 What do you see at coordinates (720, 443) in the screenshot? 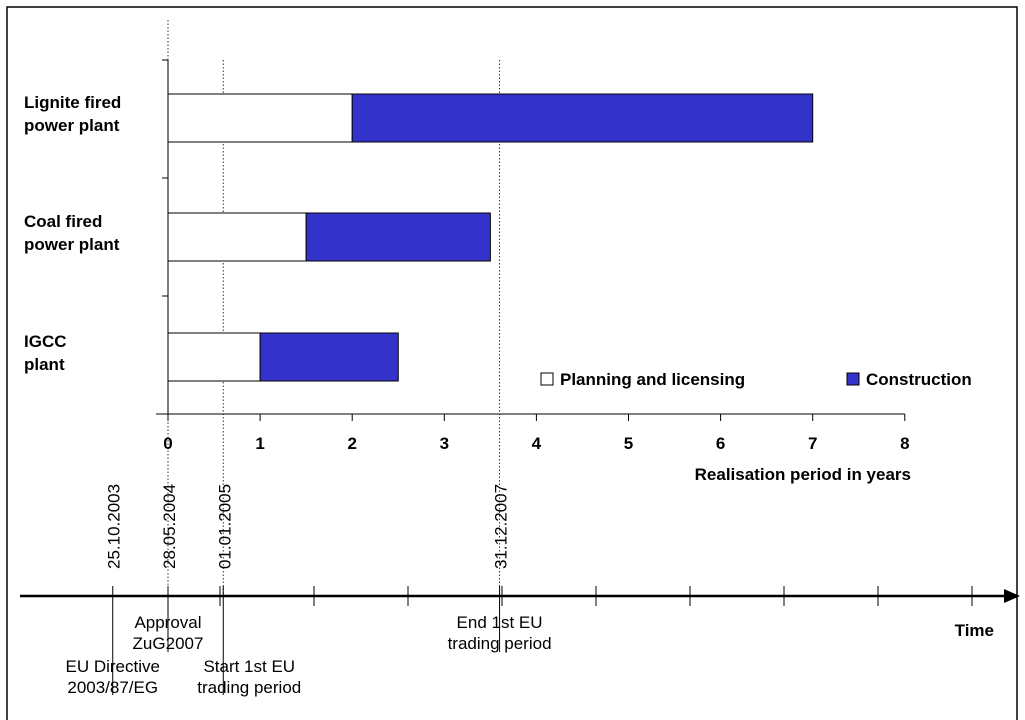
I see `x-tick-label: 6` at bounding box center [720, 443].